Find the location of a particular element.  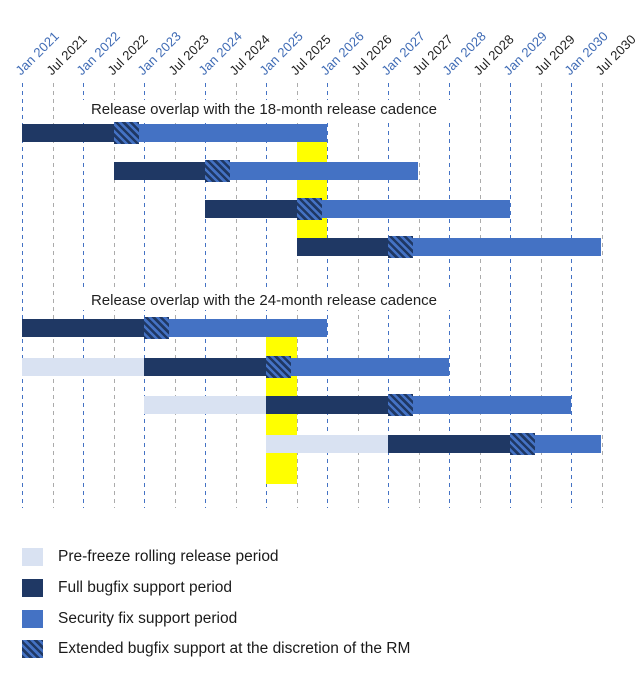

full-bugfix-swatch-icon is located at coordinates (32, 587).